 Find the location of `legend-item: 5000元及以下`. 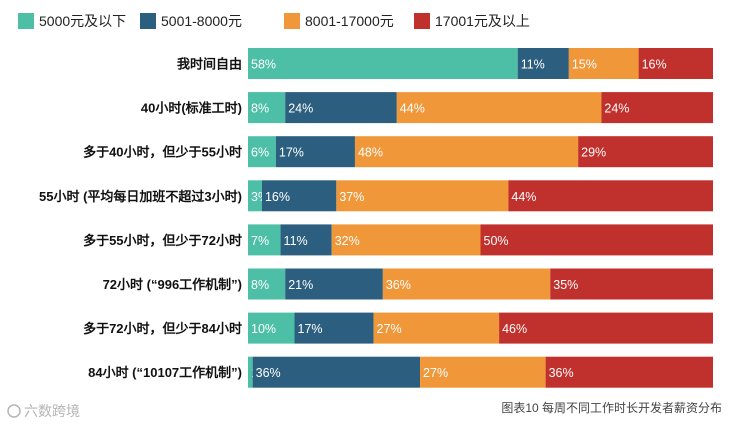

legend-item: 5000元及以下 is located at coordinates (72, 21).